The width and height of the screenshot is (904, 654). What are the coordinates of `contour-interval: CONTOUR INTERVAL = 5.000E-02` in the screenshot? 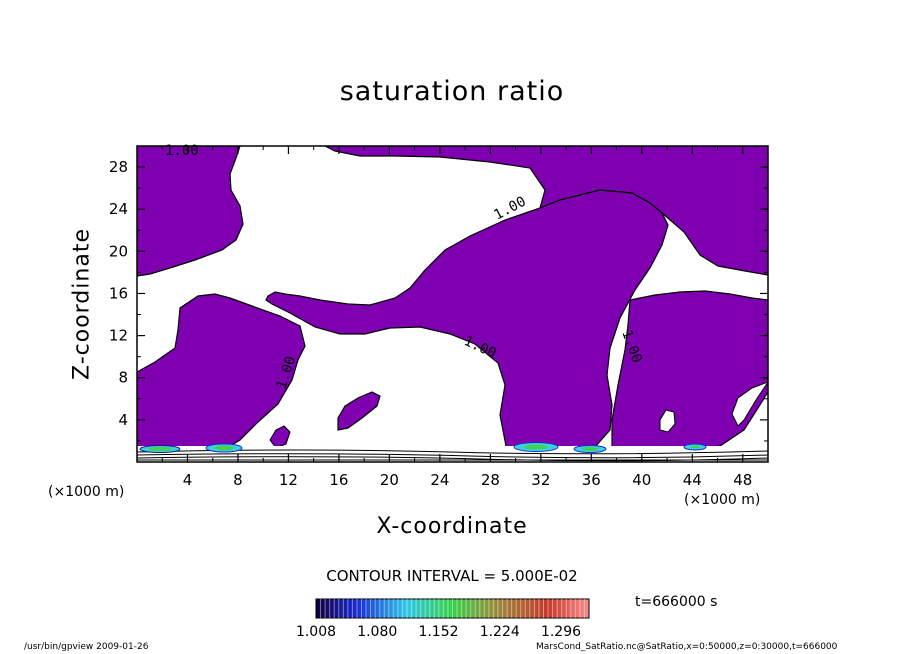 It's located at (452, 576).